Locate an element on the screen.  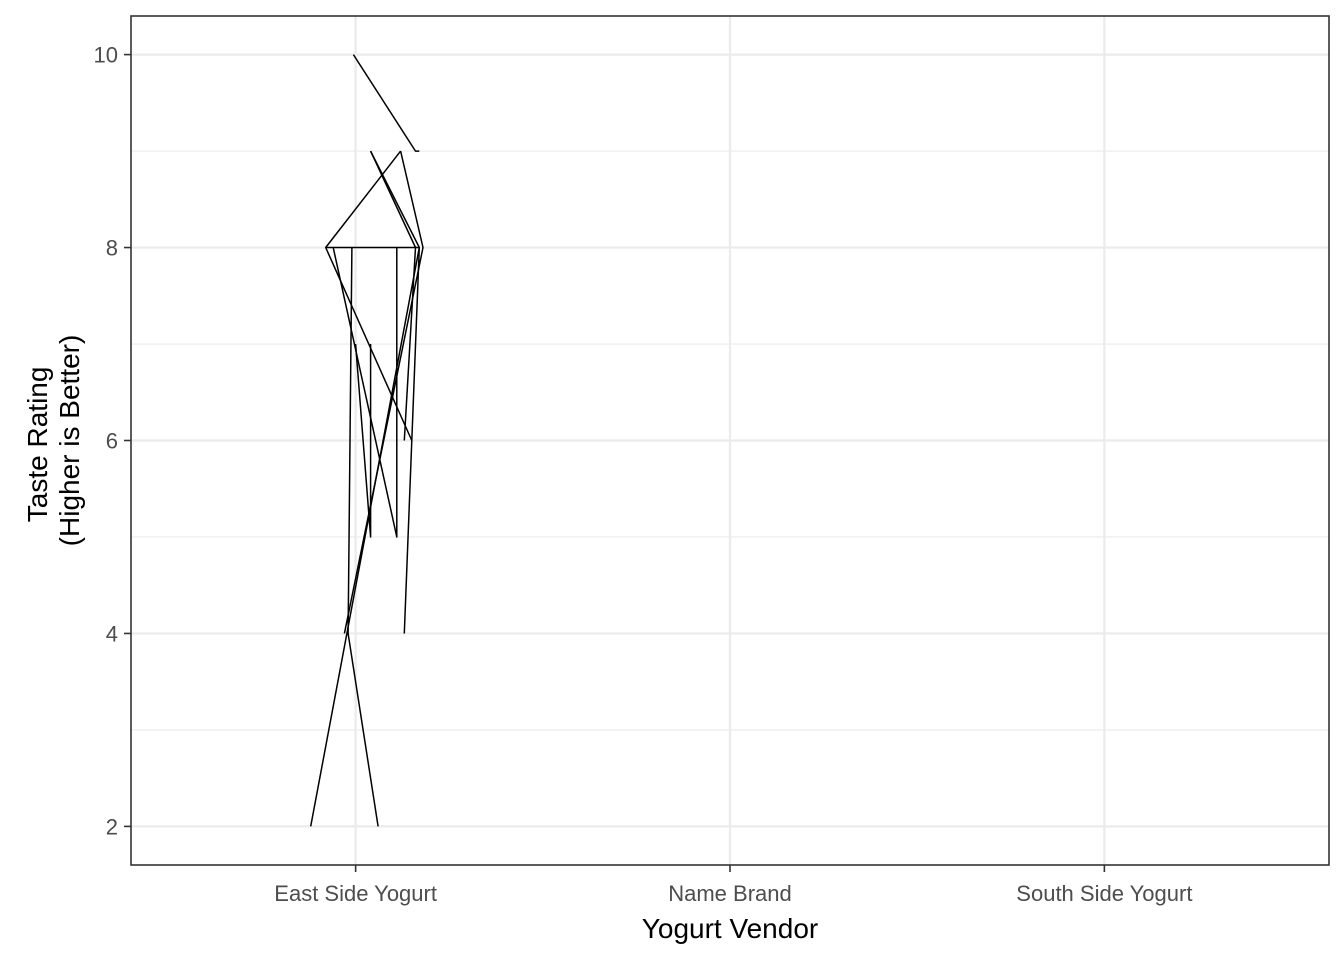
series-lines is located at coordinates (366, 440).